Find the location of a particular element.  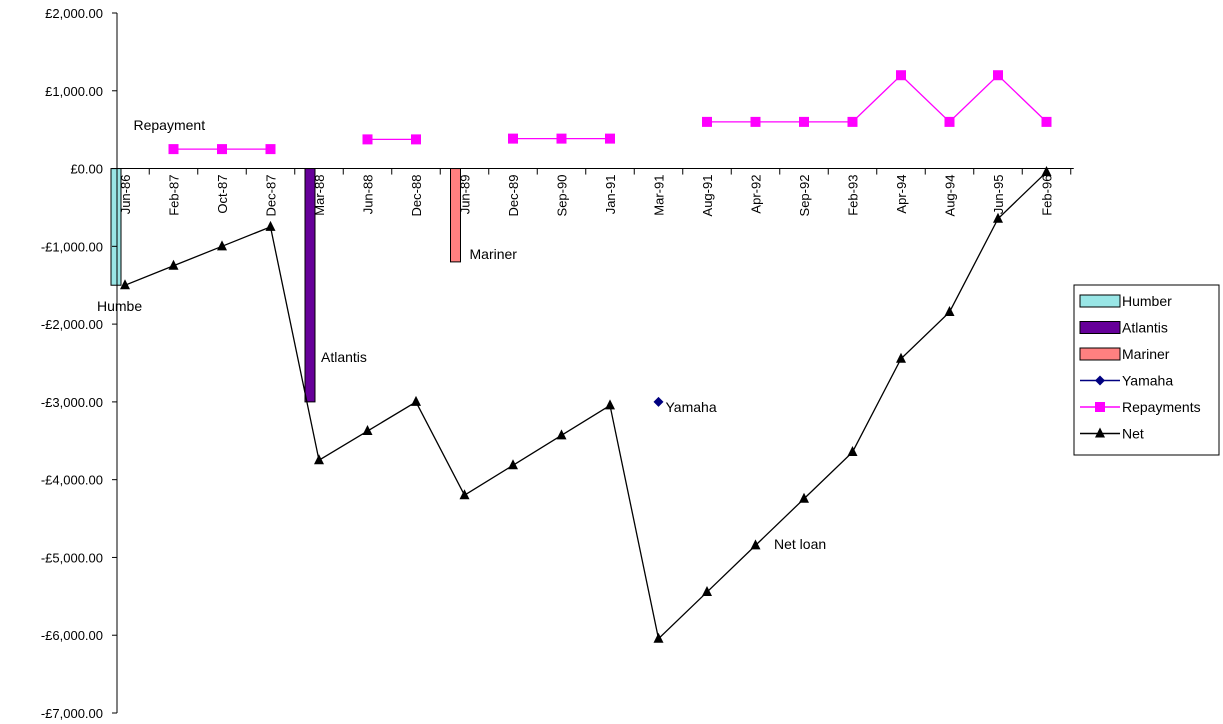

legend-item-atlantis: Atlantis is located at coordinates (1123, 328).